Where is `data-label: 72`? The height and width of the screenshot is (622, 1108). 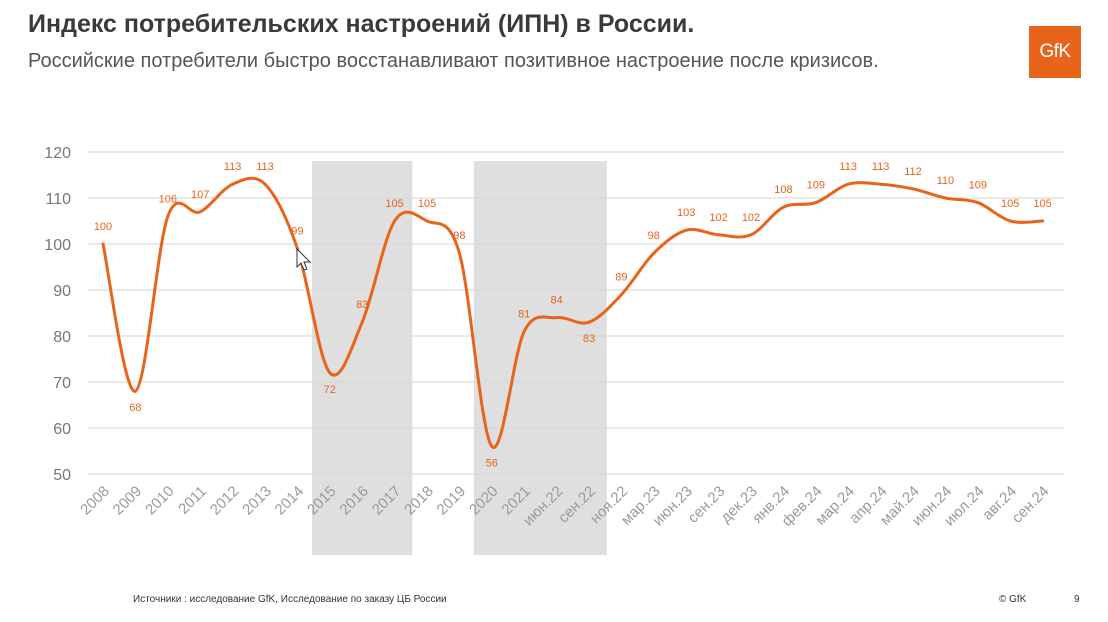 data-label: 72 is located at coordinates (330, 390).